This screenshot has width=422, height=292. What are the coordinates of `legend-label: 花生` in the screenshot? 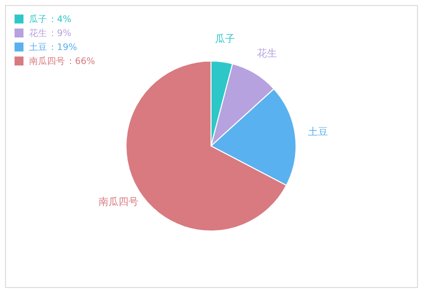 It's located at (38, 33).